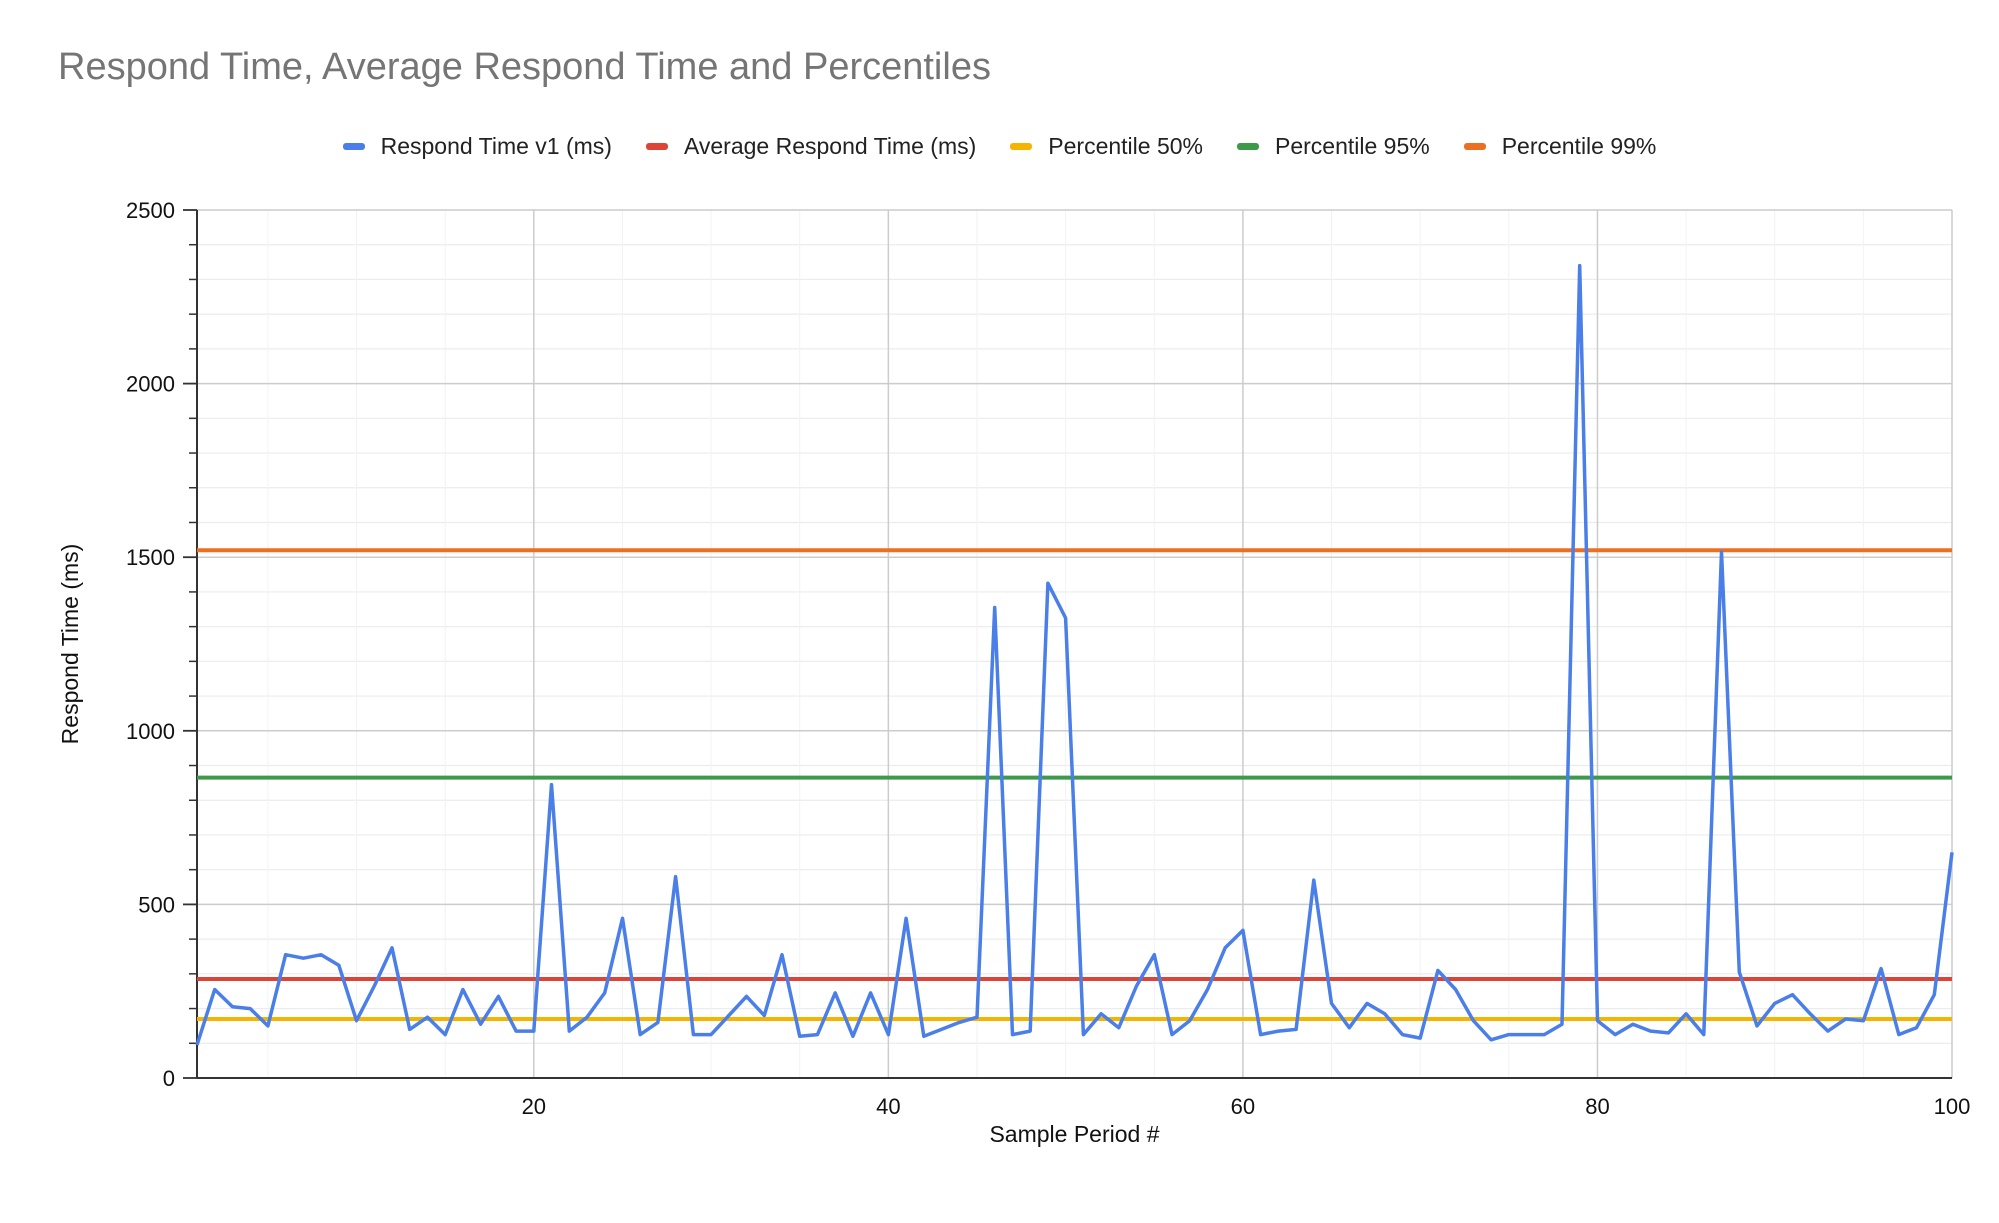 Image resolution: width=1999 pixels, height=1223 pixels. What do you see at coordinates (70, 644) in the screenshot?
I see `y-axis-label: Respond Time (ms)` at bounding box center [70, 644].